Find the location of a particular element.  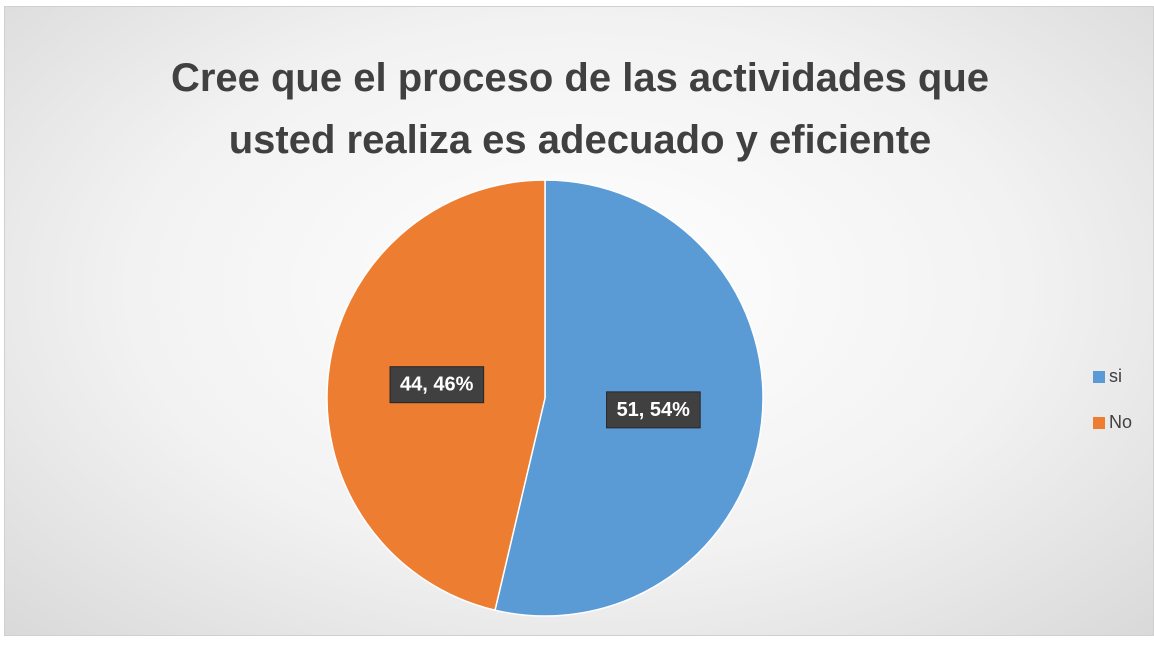

legend-label: No is located at coordinates (1120, 422).